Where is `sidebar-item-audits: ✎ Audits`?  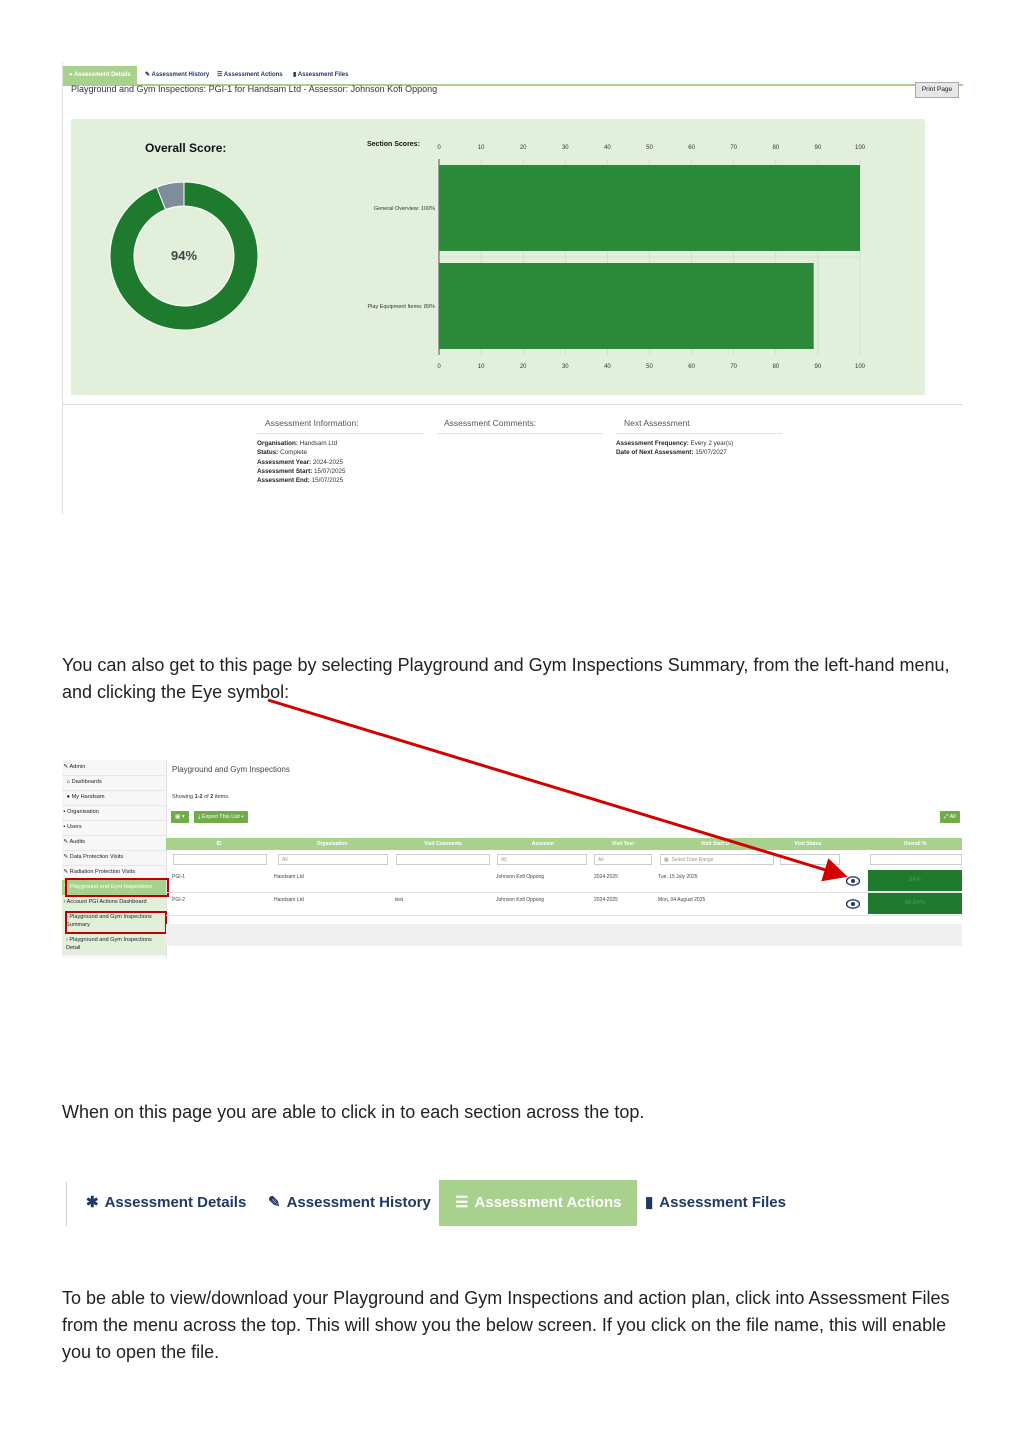 sidebar-item-audits: ✎ Audits is located at coordinates (114, 843).